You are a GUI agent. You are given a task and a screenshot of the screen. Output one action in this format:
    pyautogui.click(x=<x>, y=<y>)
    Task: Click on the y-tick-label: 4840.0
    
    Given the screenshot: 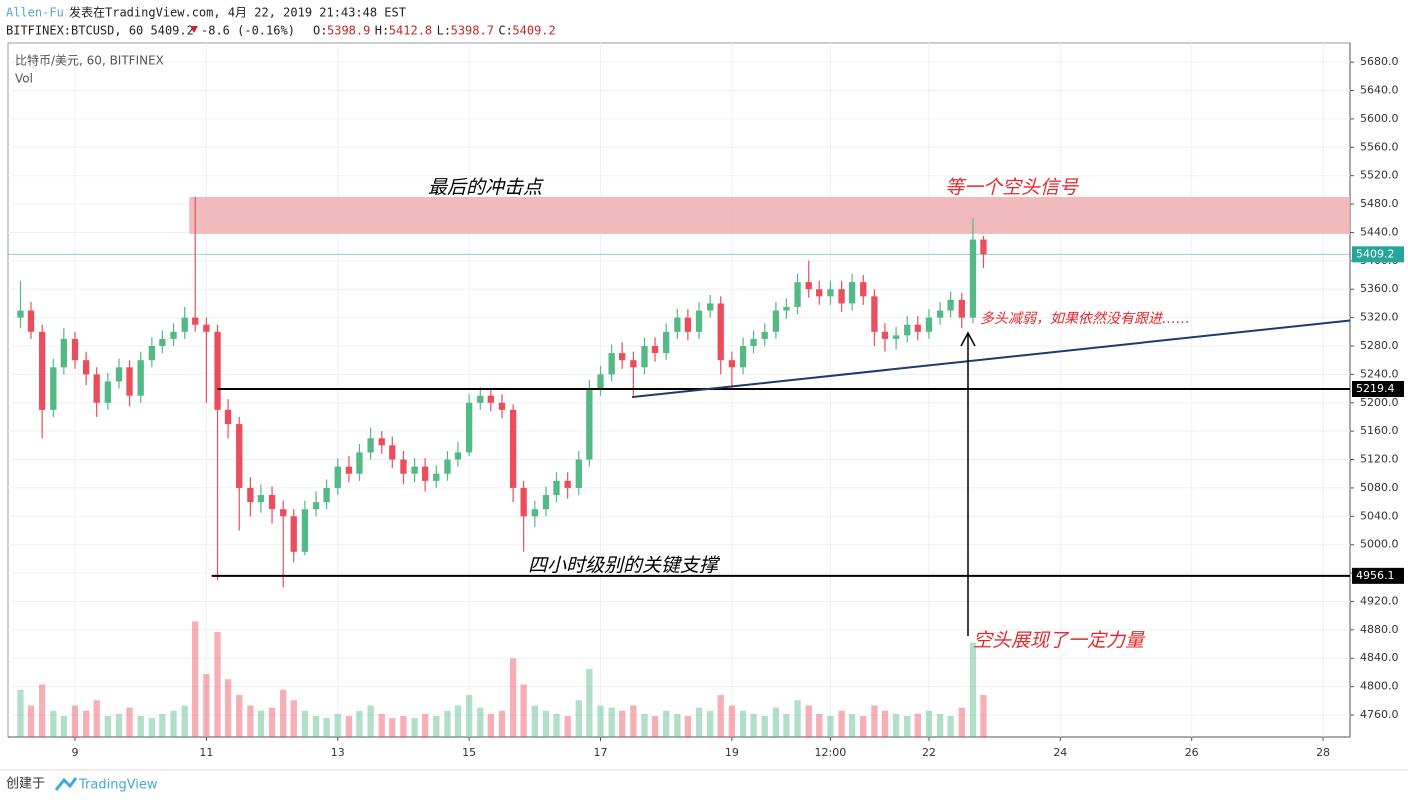 What is the action you would take?
    pyautogui.click(x=1379, y=657)
    